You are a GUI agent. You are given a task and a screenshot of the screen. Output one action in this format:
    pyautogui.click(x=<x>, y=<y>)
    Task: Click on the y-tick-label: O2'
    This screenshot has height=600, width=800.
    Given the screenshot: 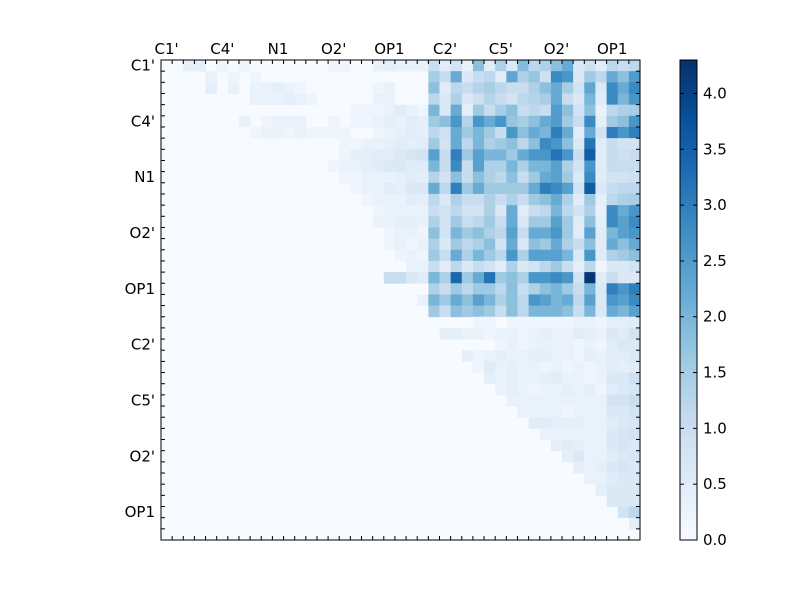 What is the action you would take?
    pyautogui.click(x=142, y=456)
    